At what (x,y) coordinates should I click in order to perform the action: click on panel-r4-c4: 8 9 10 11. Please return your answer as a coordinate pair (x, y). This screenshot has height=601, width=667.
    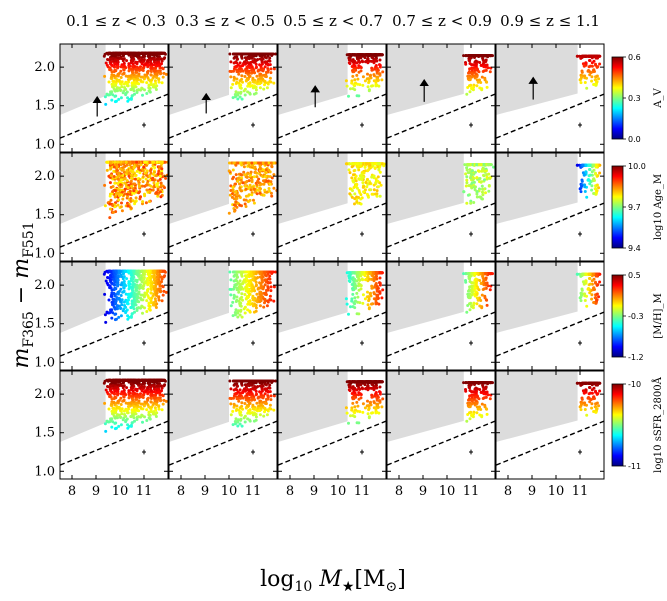
    Looking at the image, I should click on (441, 434).